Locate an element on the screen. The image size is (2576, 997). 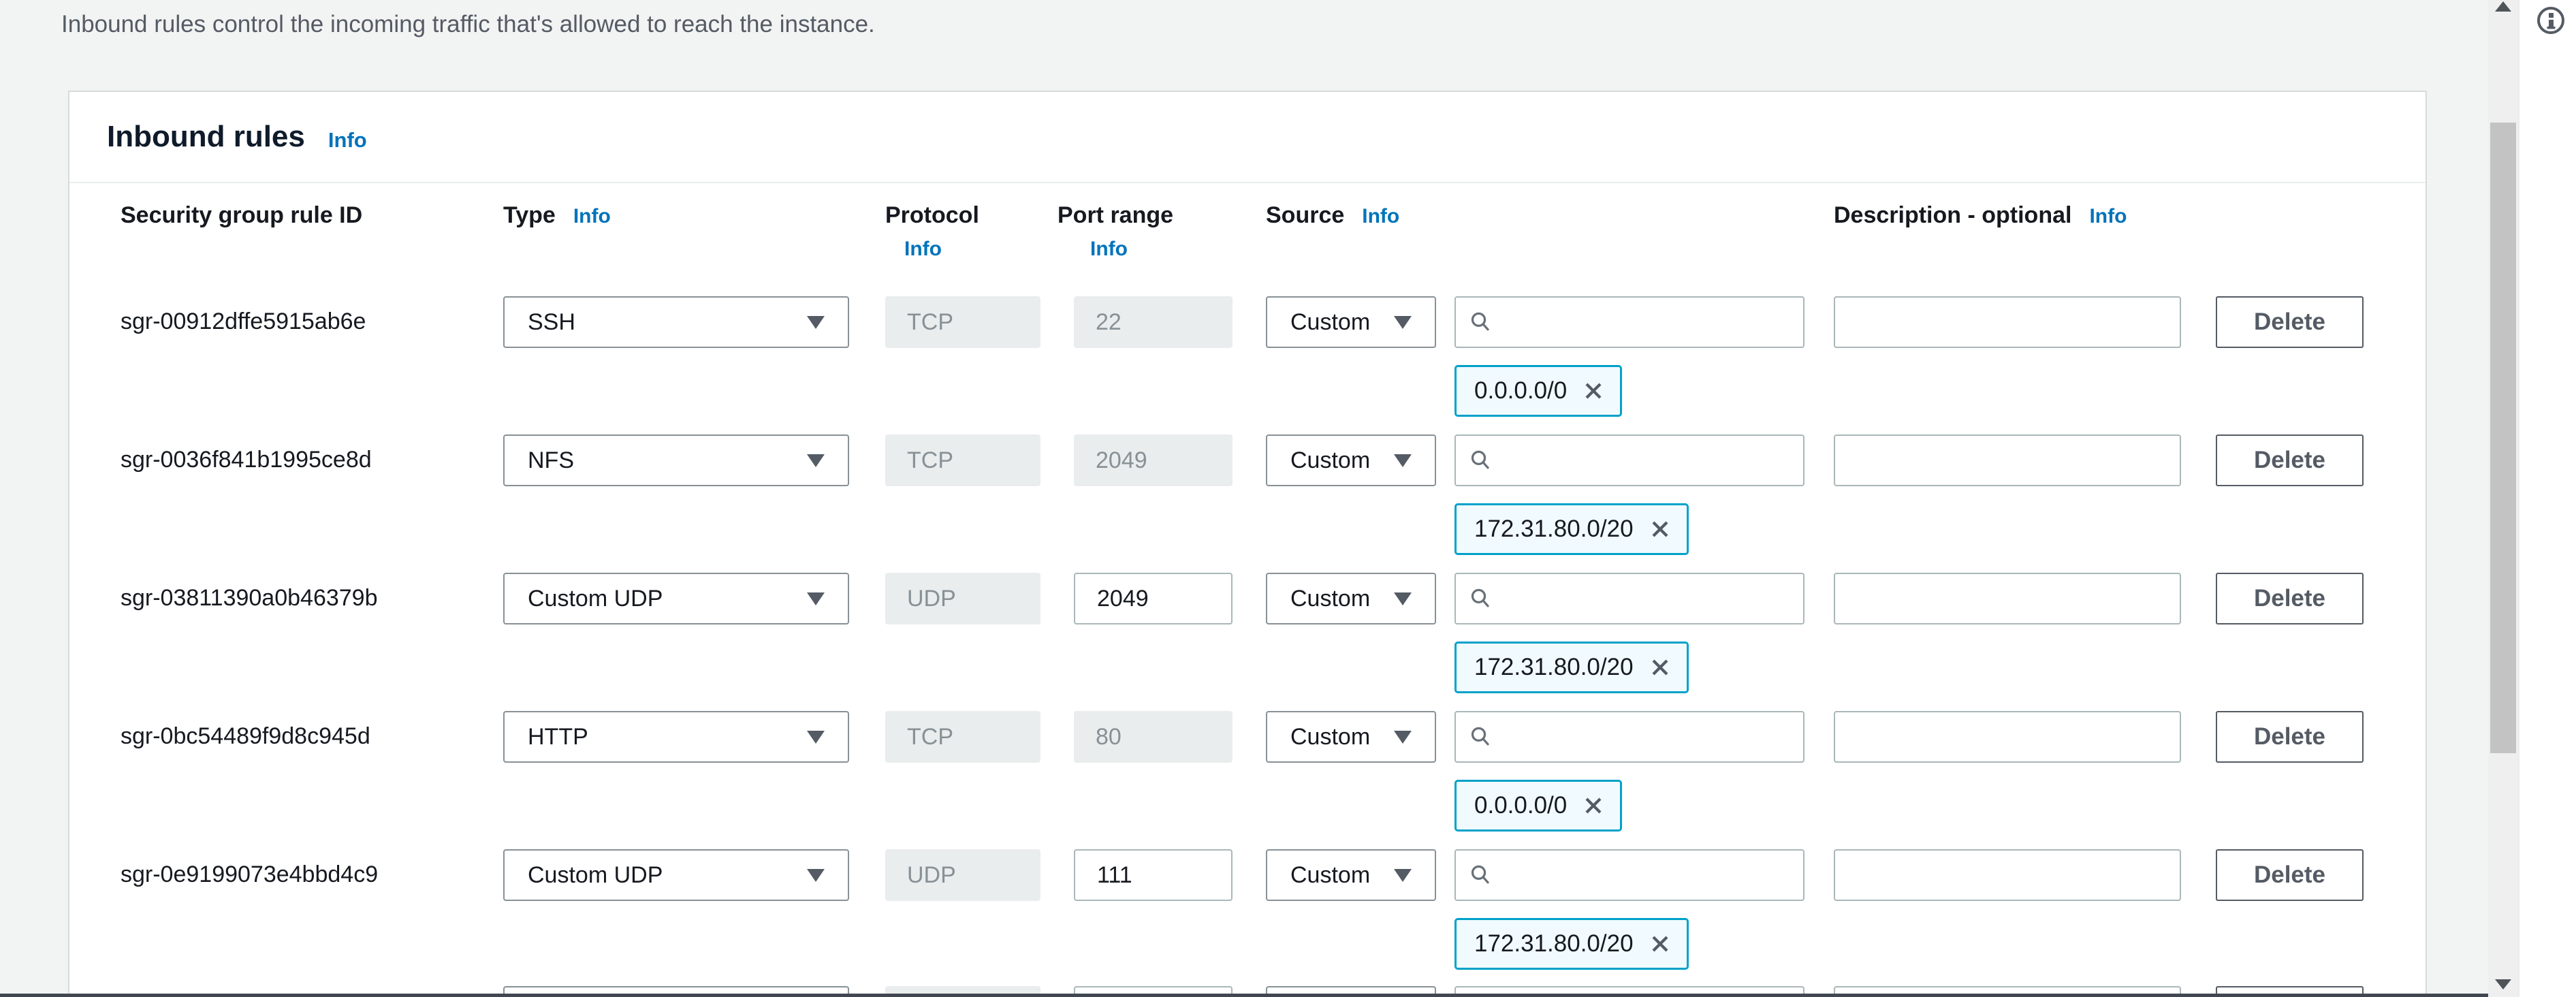
type-select: HTTP is located at coordinates (676, 737).